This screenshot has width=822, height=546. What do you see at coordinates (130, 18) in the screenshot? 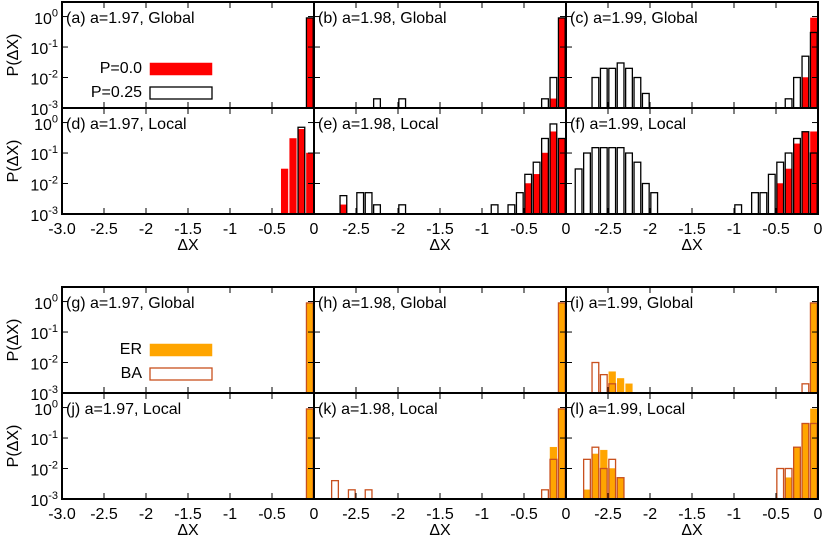
I see `panel-title: (a) a=1.97, Global` at bounding box center [130, 18].